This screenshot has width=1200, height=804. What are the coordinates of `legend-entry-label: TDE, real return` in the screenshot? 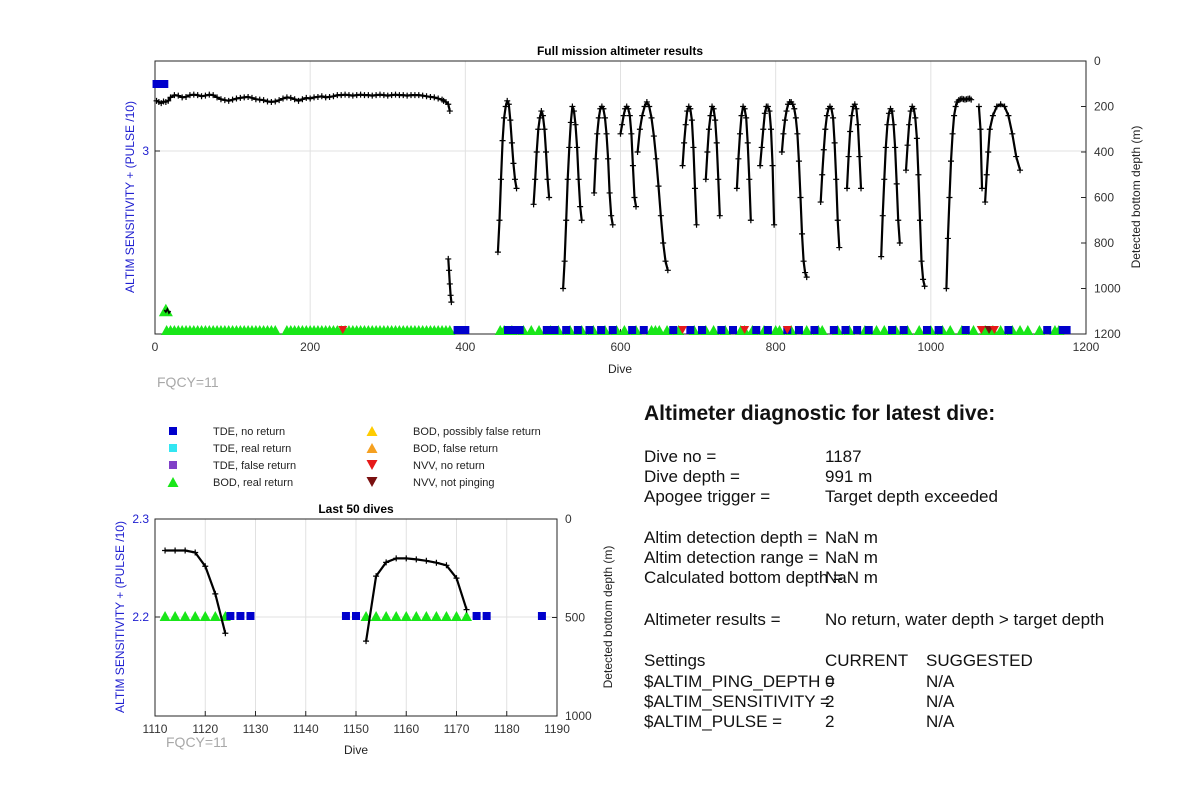 It's located at (252, 449).